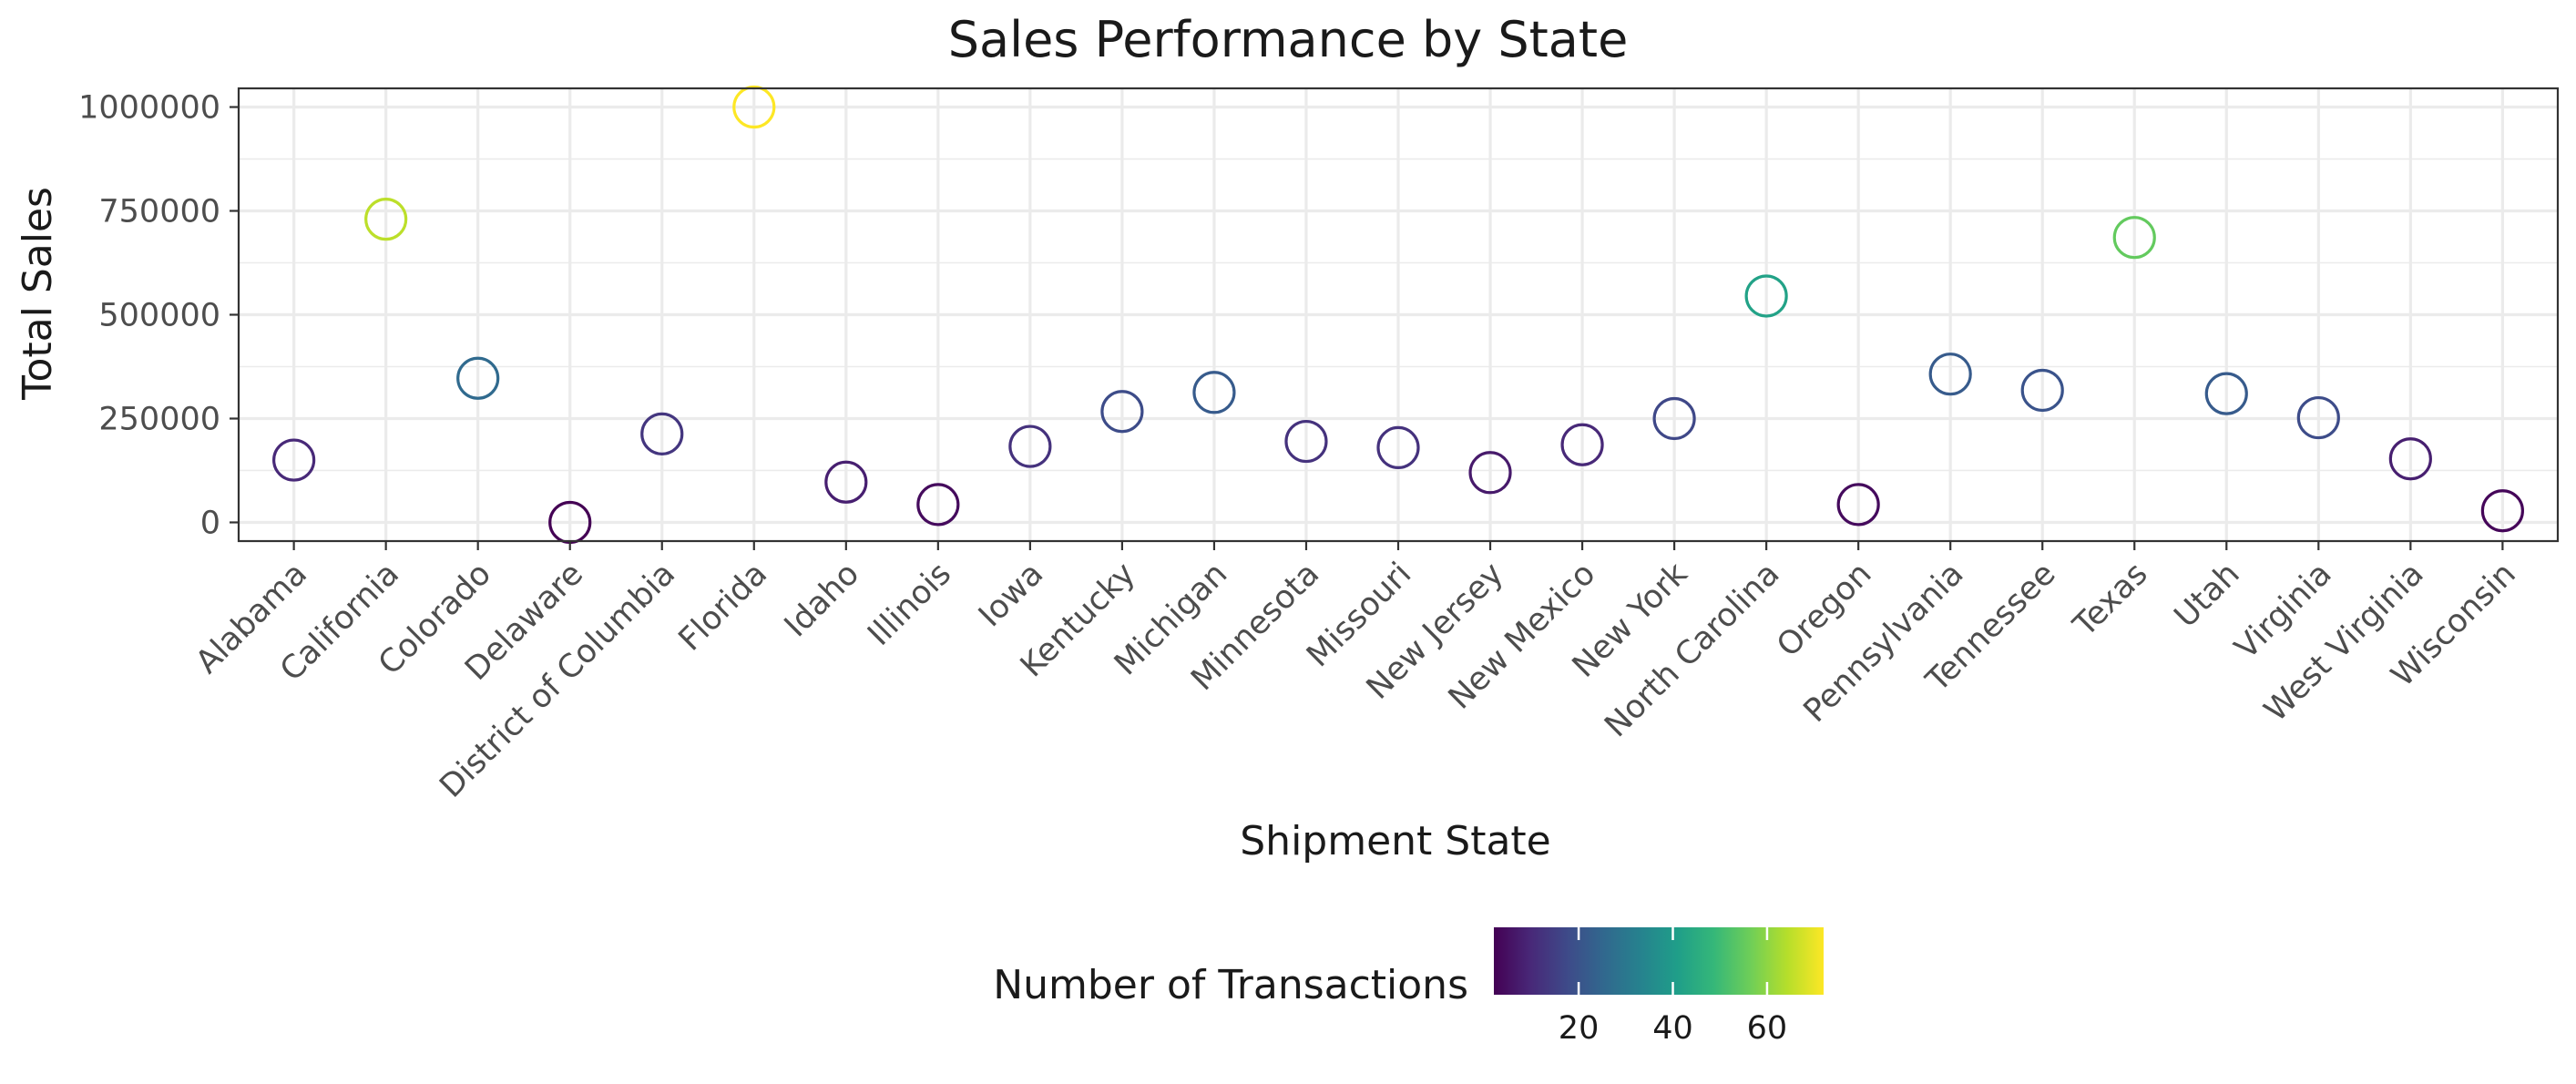  I want to click on x-tick-label: Iowa, so click(1011, 595).